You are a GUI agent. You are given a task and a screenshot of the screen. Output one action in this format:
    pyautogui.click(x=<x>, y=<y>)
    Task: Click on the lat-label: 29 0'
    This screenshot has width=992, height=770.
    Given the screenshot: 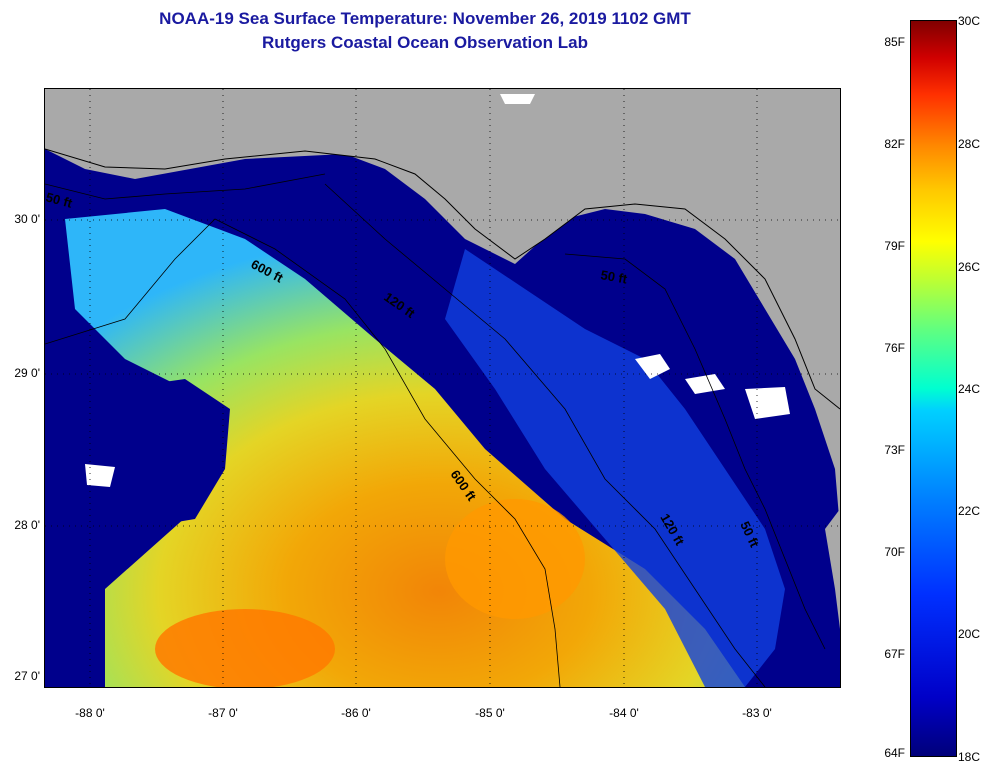 What is the action you would take?
    pyautogui.click(x=27, y=373)
    